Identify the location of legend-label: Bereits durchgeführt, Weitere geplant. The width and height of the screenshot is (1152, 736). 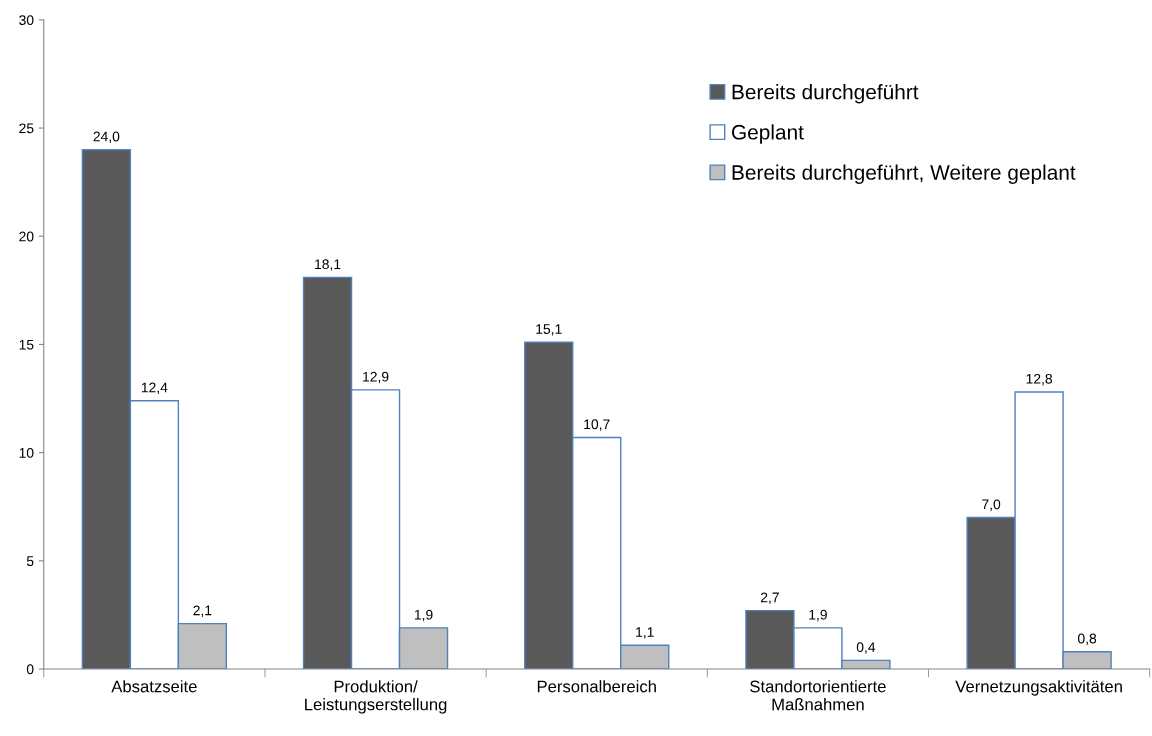
(904, 174).